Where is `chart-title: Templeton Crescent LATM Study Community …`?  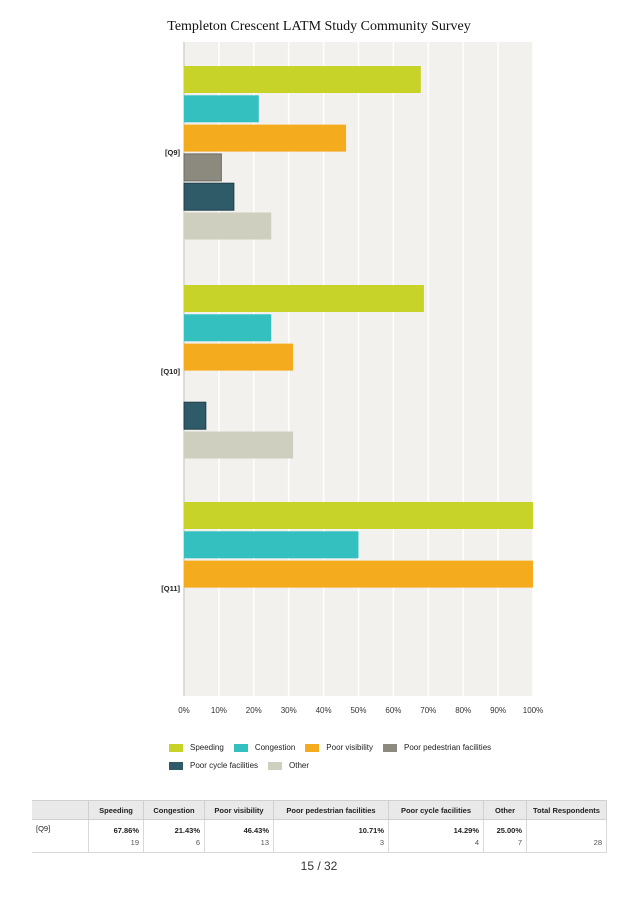 chart-title: Templeton Crescent LATM Study Community … is located at coordinates (319, 26).